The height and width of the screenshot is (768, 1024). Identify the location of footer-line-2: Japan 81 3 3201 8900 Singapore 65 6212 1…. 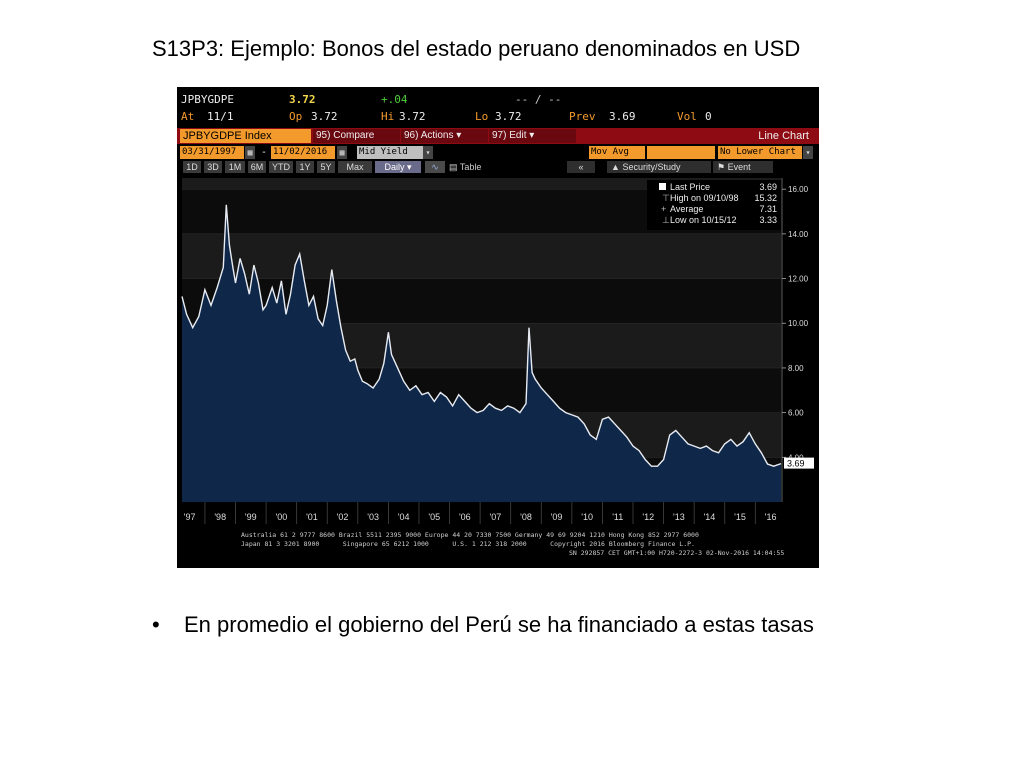
(468, 544).